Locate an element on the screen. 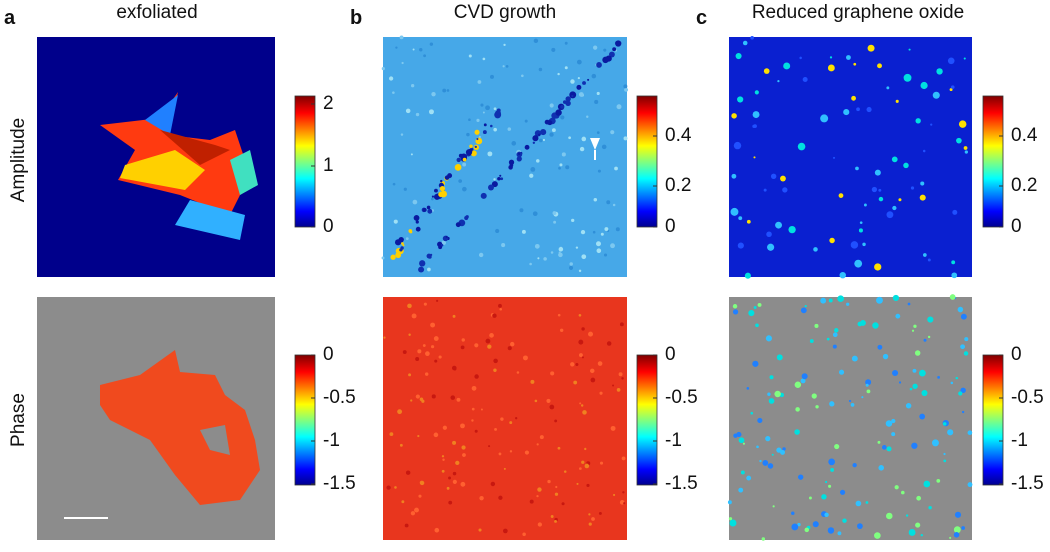  row-label: Phase is located at coordinates (18, 420).